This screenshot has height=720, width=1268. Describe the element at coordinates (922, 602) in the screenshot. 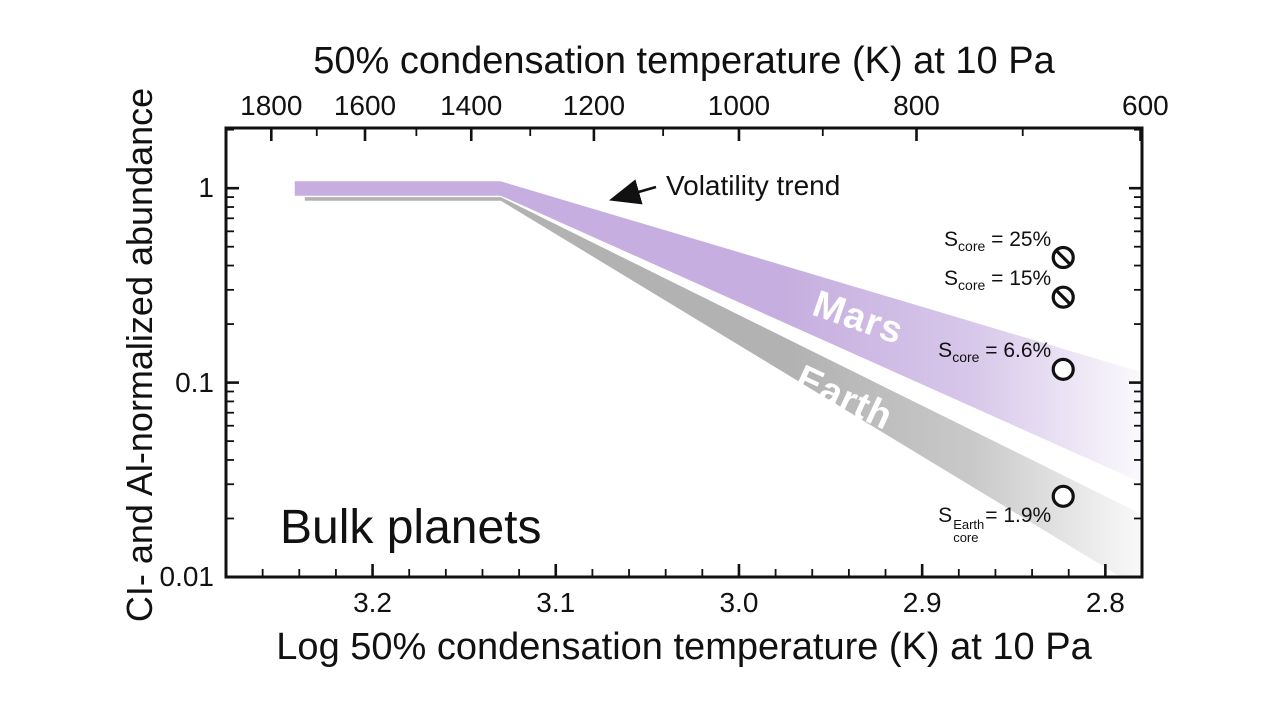

I see `bottom-axis-tick-label: 2.9` at that location.